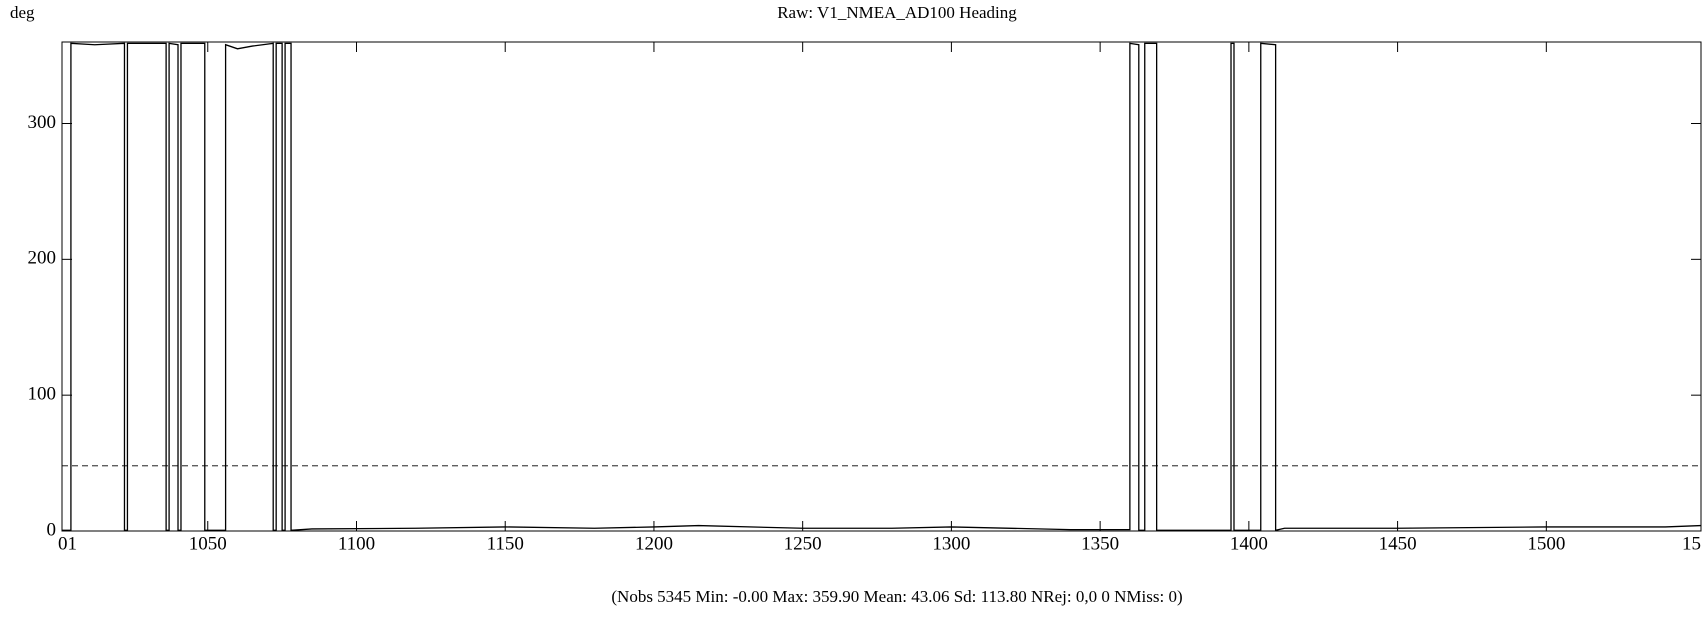 Image resolution: width=1706 pixels, height=634 pixels. Describe the element at coordinates (654, 543) in the screenshot. I see `x-tick-label: 1200` at that location.